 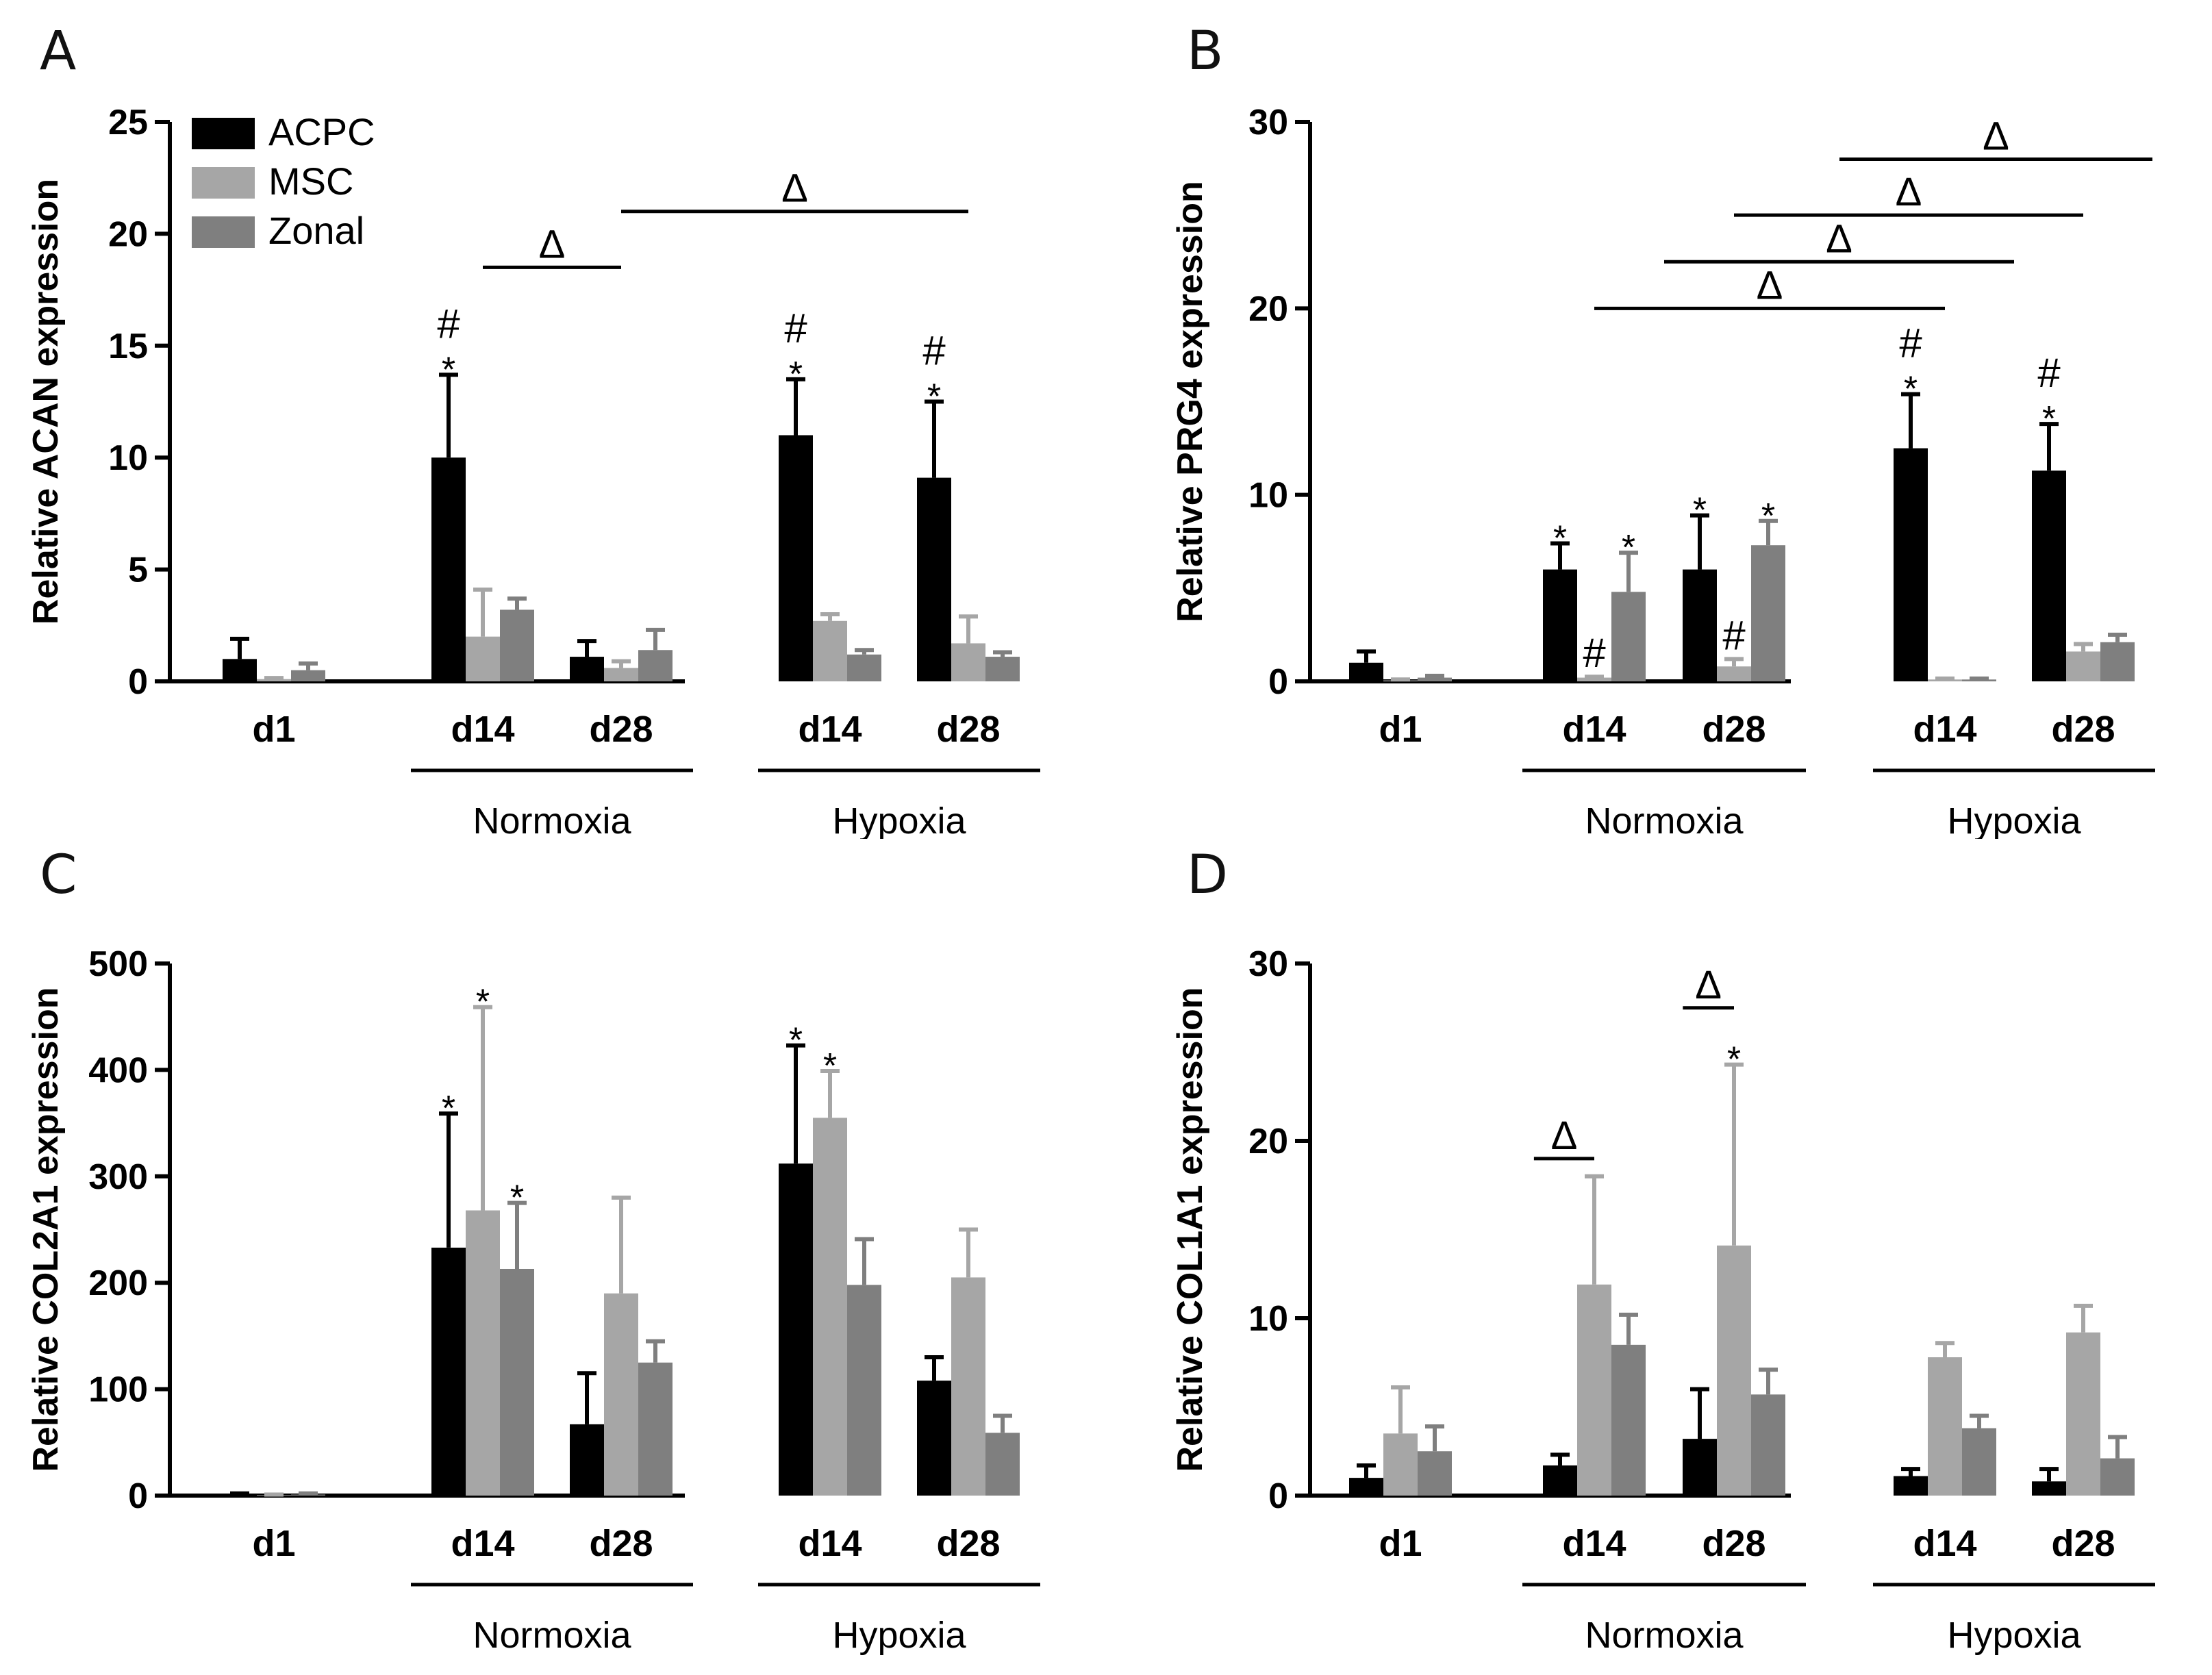 I want to click on y-axis-label: Relative PRG4 expression, so click(x=1190, y=401).